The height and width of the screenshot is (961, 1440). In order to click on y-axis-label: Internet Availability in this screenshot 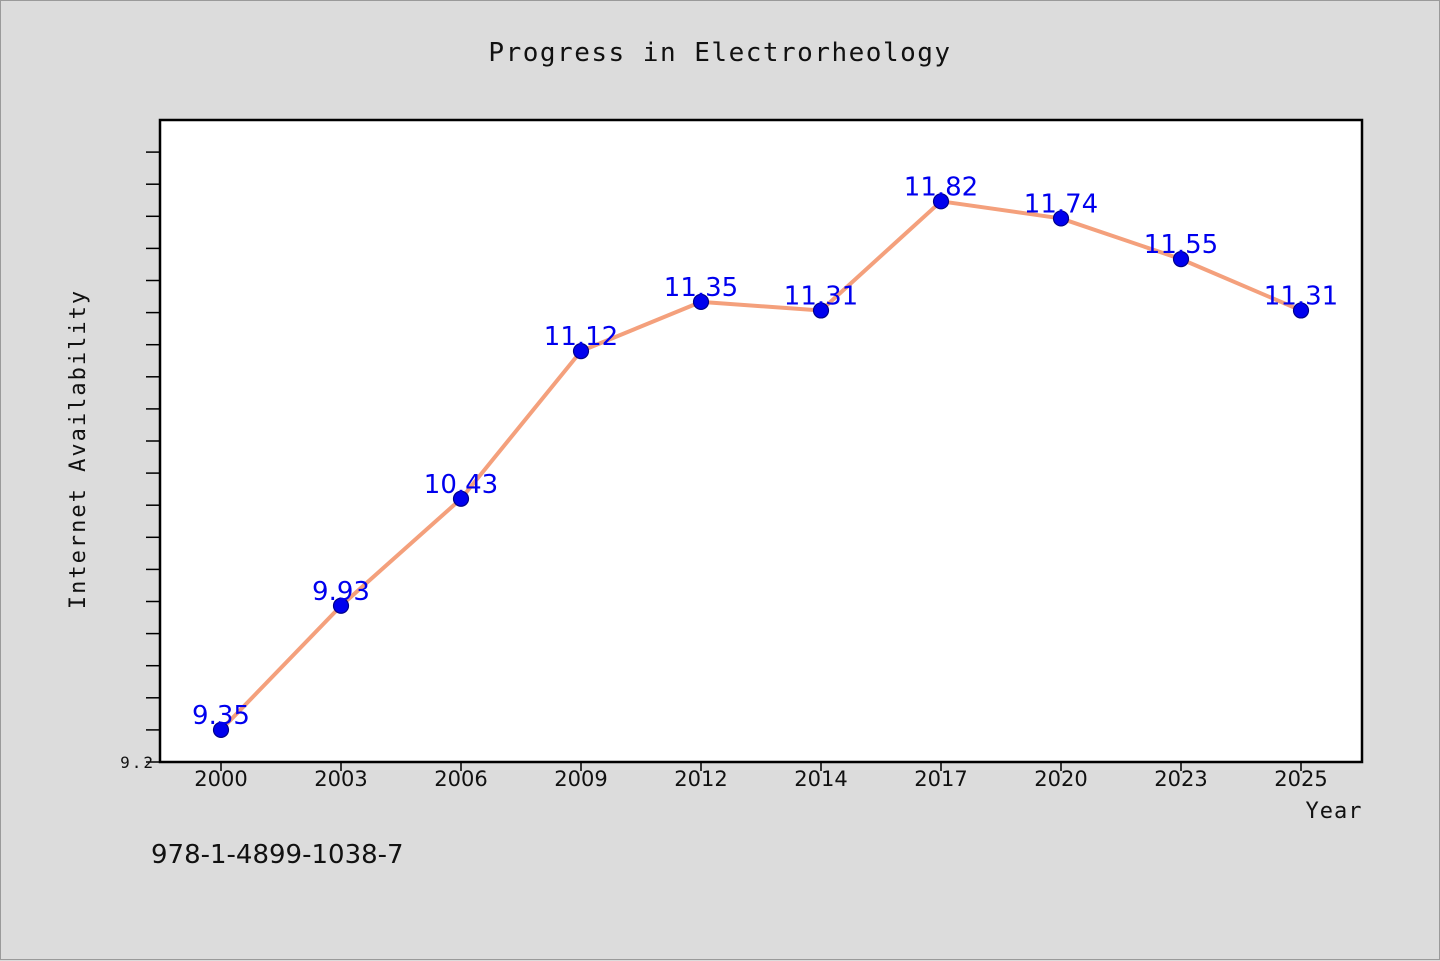, I will do `click(78, 449)`.